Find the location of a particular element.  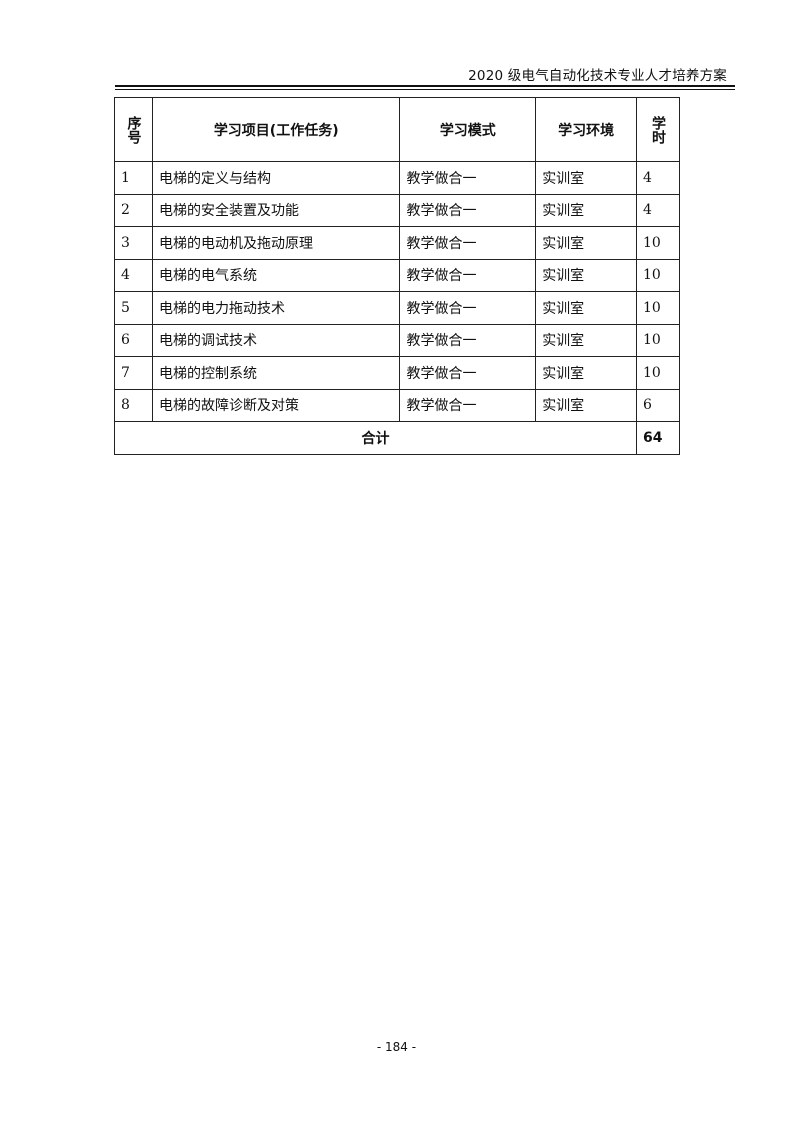

total-label: 合计 is located at coordinates (375, 438).